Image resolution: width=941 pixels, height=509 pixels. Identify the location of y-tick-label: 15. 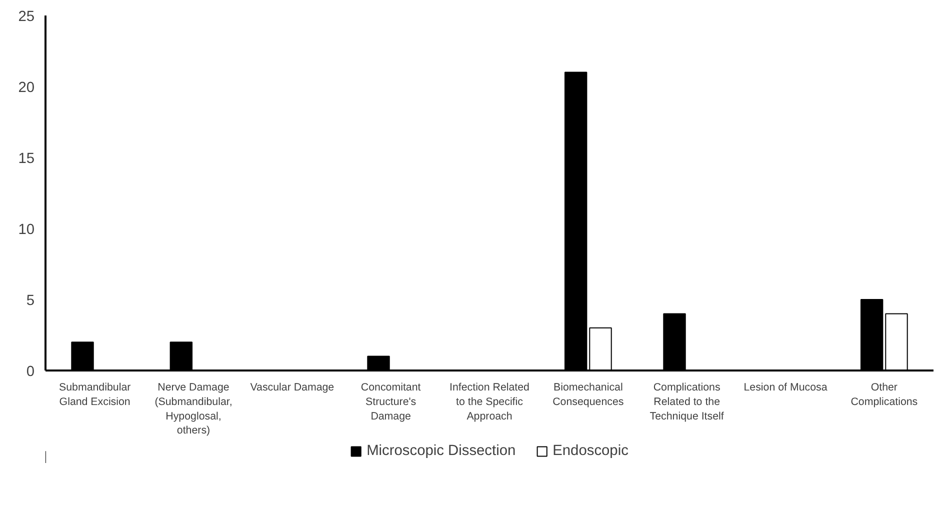
(26, 159).